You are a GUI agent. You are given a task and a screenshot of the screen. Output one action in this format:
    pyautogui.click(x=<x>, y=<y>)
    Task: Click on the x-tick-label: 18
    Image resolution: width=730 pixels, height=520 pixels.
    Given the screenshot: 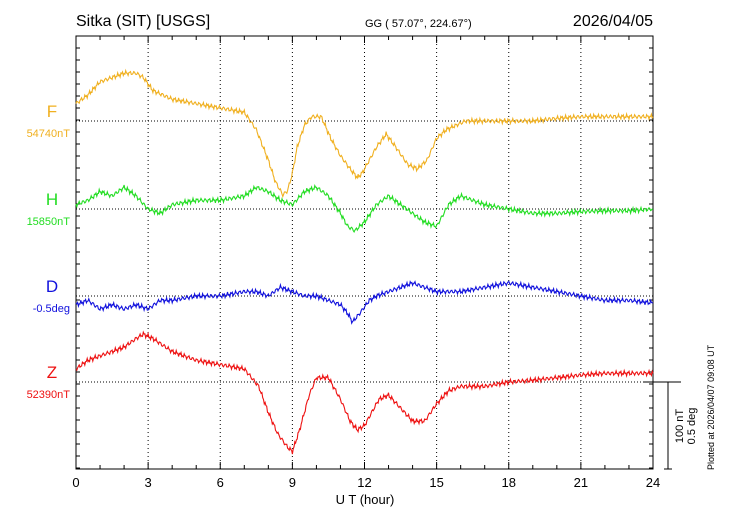 What is the action you would take?
    pyautogui.click(x=509, y=482)
    